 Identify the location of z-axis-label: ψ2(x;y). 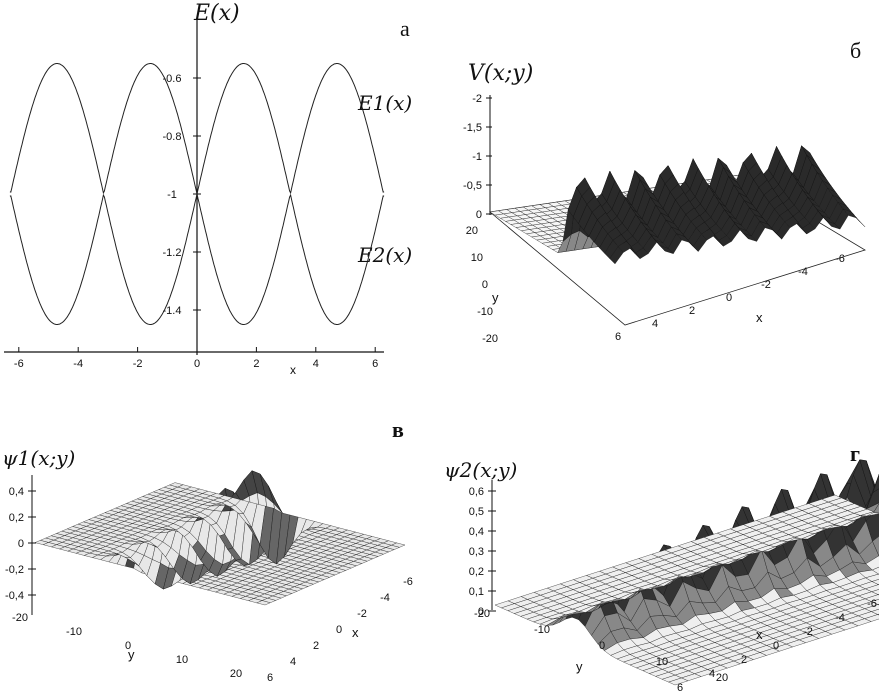
(480, 470).